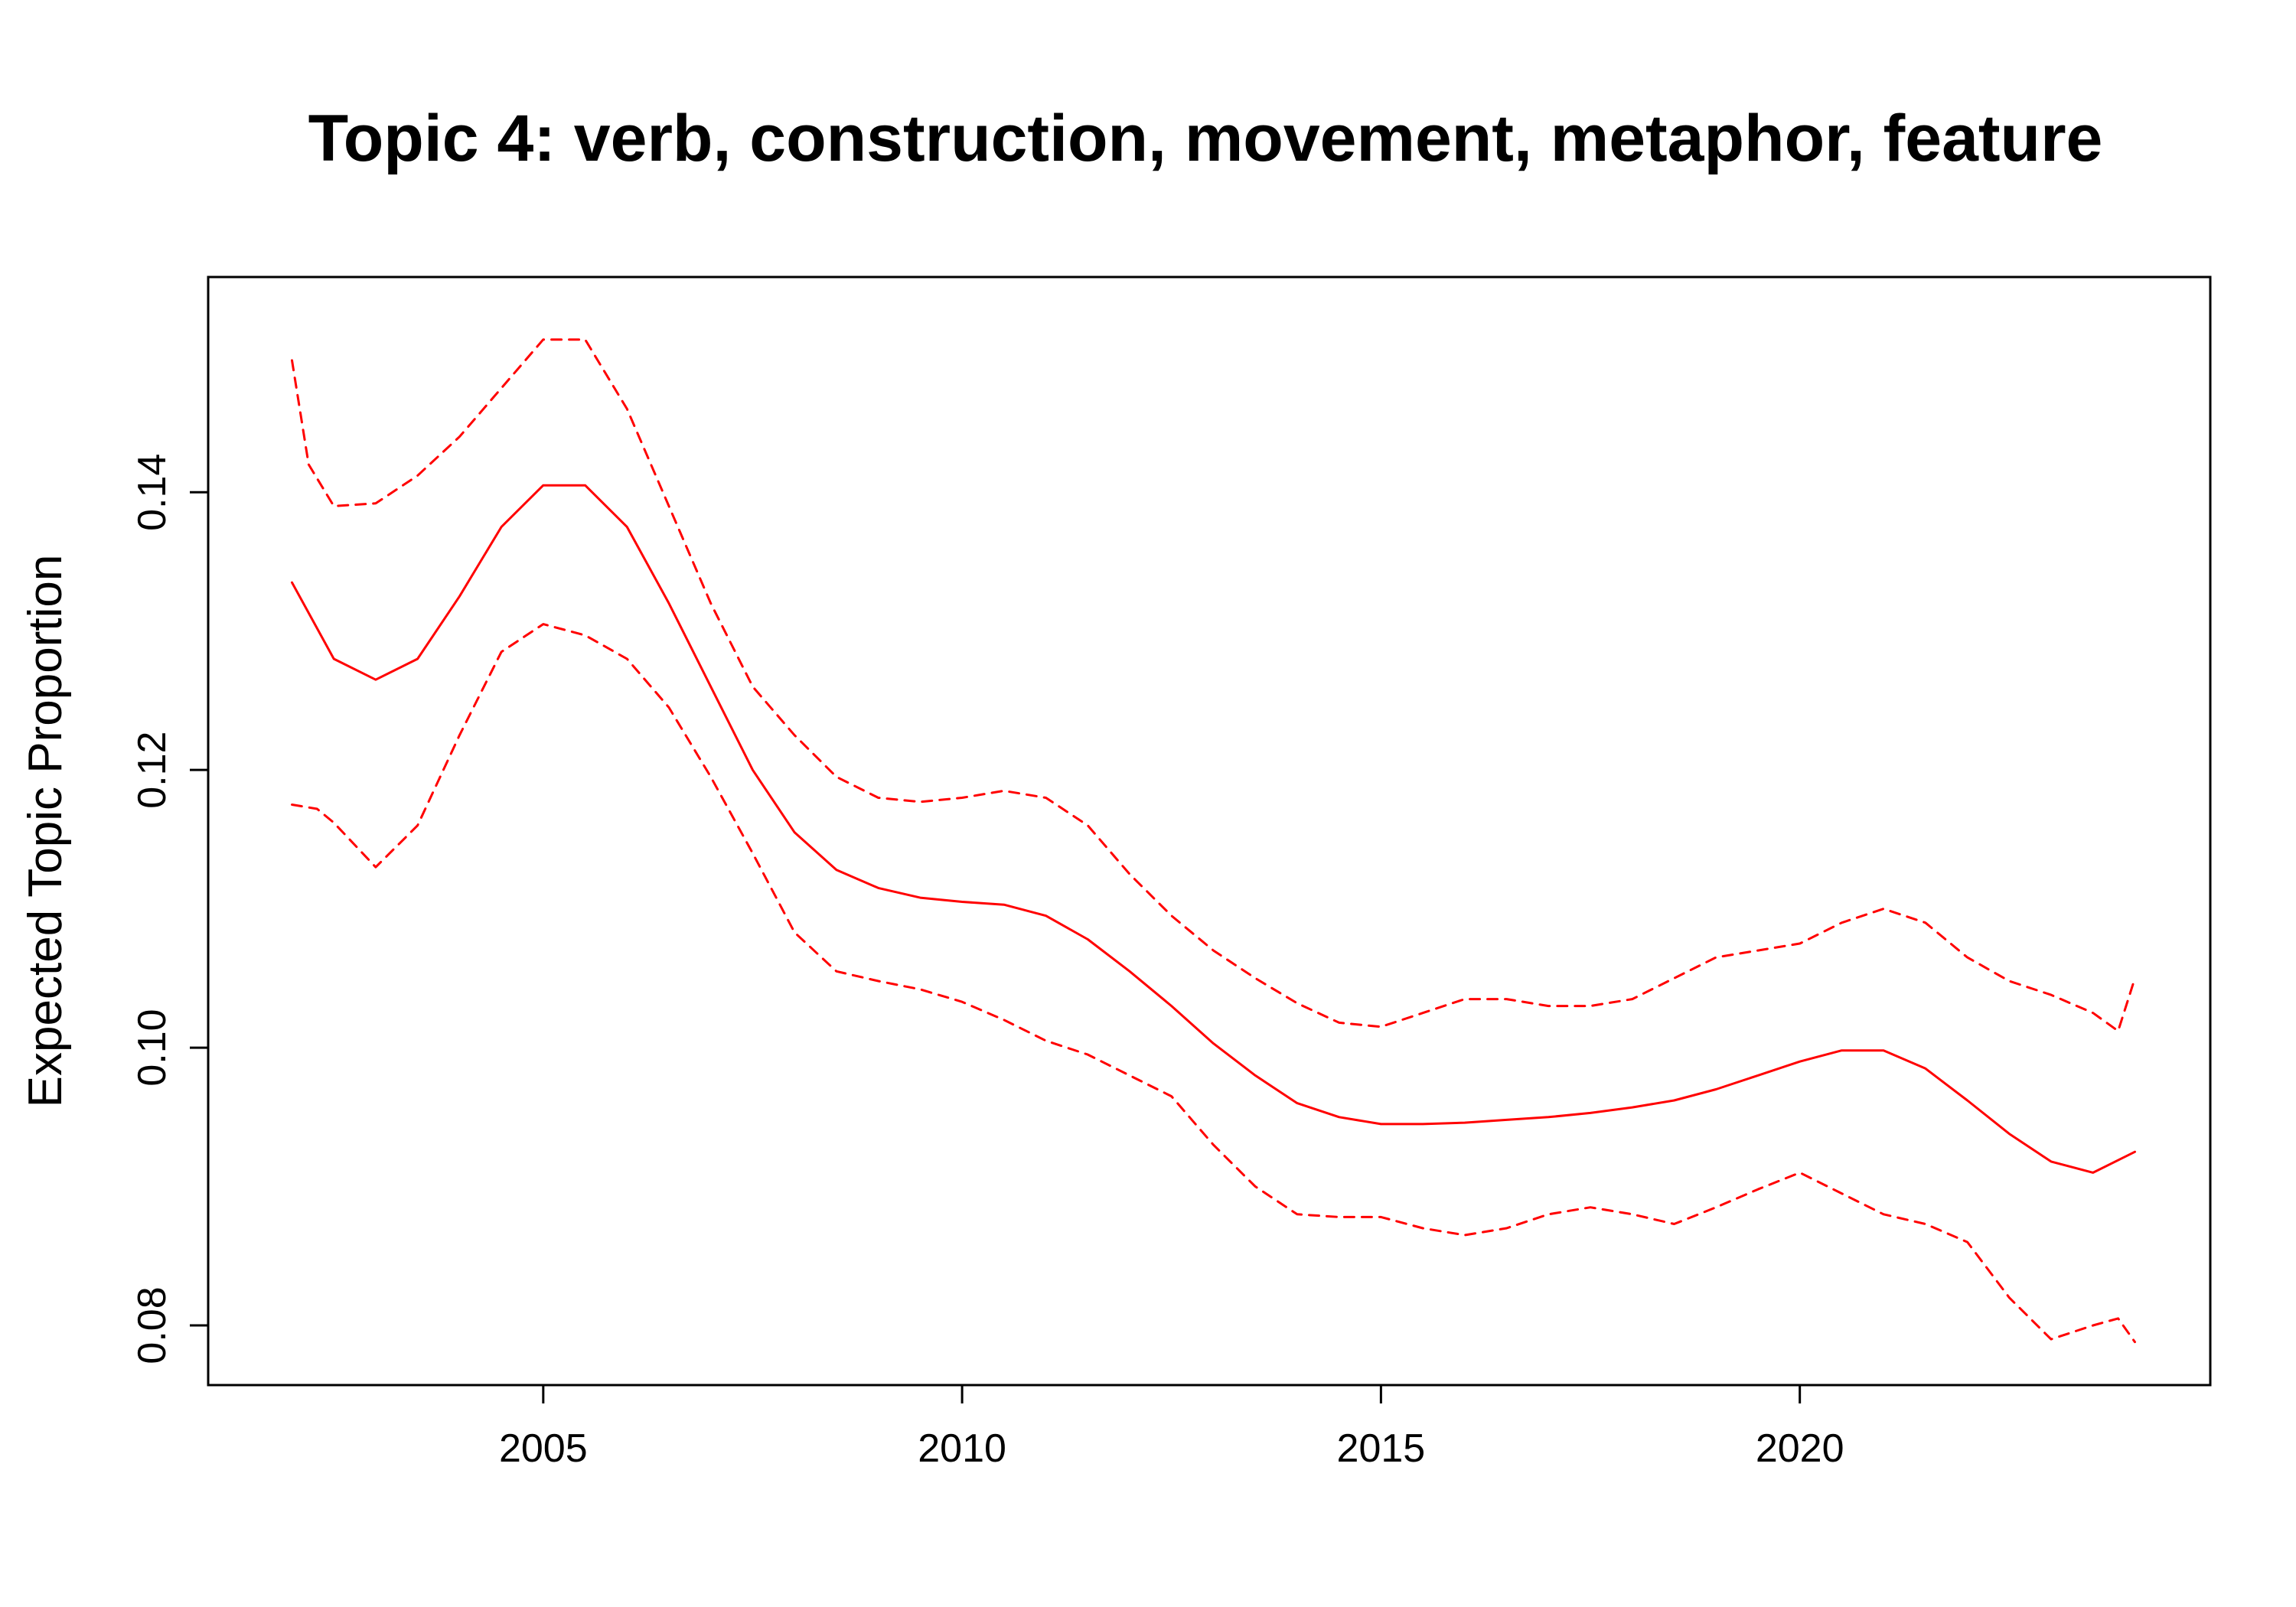 The height and width of the screenshot is (1607, 2296). What do you see at coordinates (1171, 1427) in the screenshot?
I see `x-axis: 2005 2010 2015 2020` at bounding box center [1171, 1427].